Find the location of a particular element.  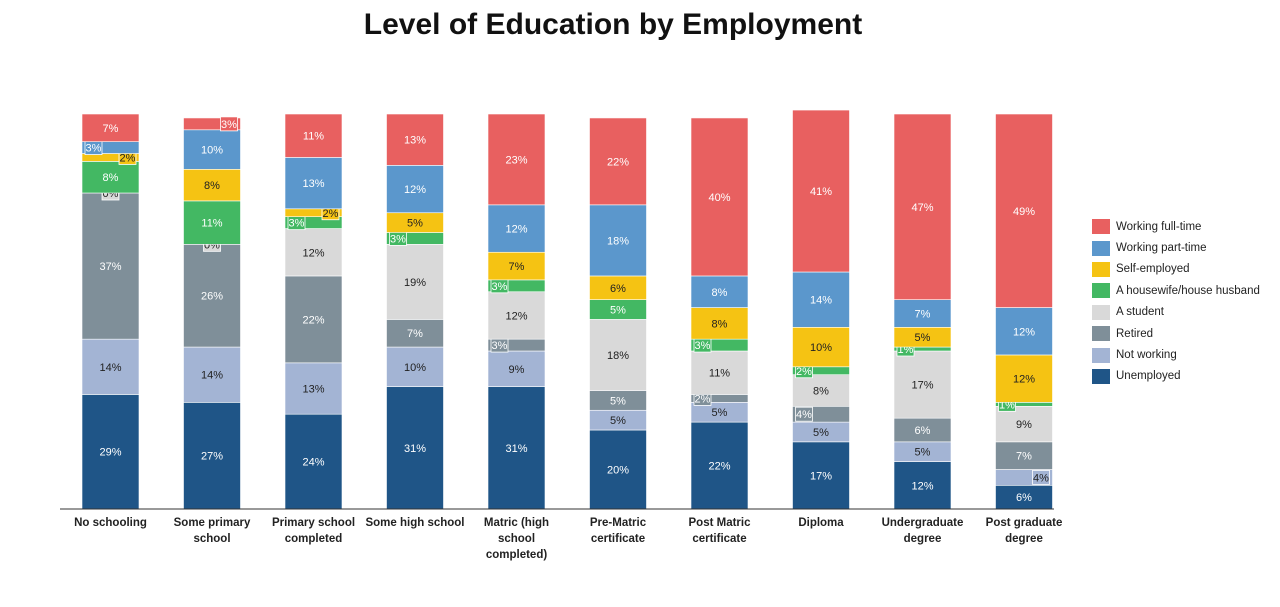

data-label: 6% is located at coordinates (1024, 498).